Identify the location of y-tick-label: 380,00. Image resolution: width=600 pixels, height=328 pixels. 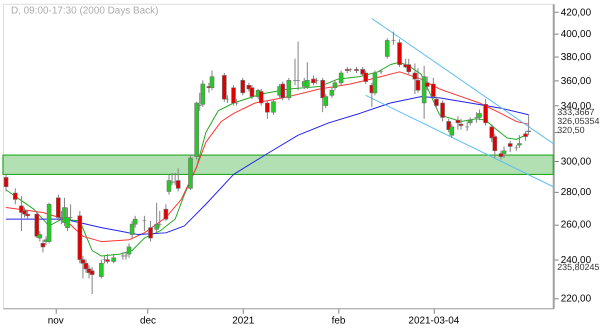
(576, 57).